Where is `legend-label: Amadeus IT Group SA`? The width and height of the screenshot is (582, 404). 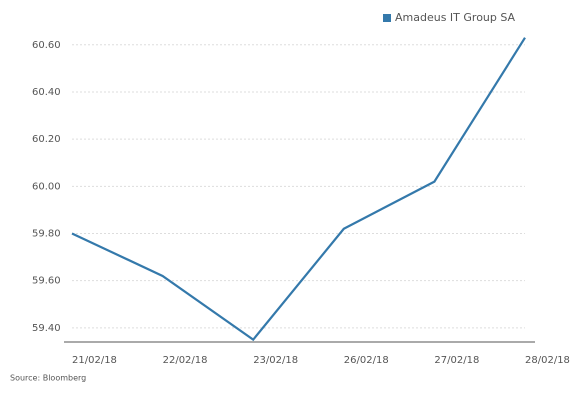
legend-label: Amadeus IT Group SA is located at coordinates (455, 17).